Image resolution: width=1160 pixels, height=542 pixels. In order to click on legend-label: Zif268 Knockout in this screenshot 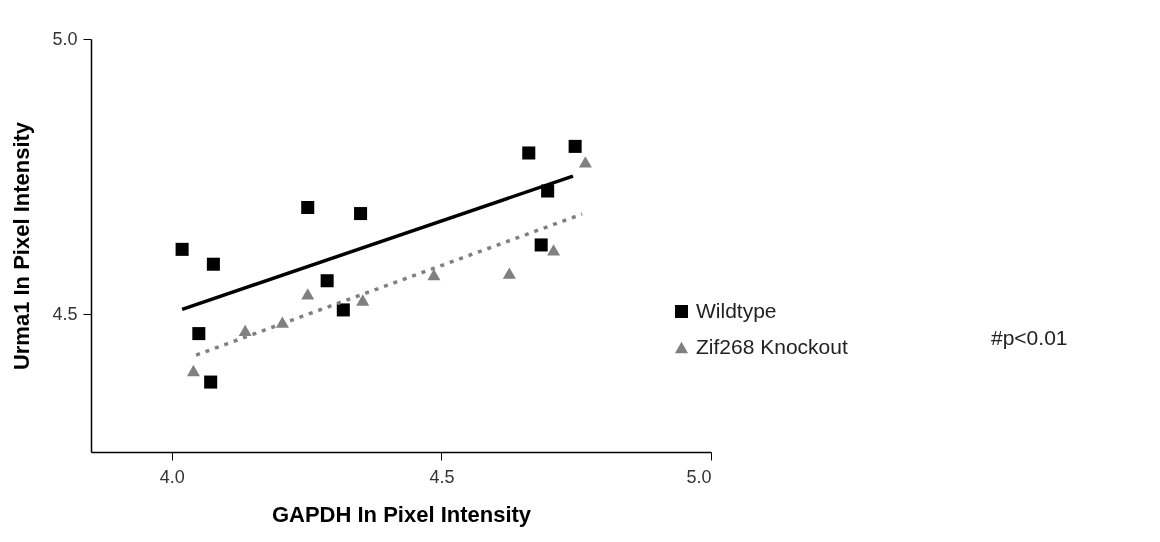, I will do `click(772, 346)`.